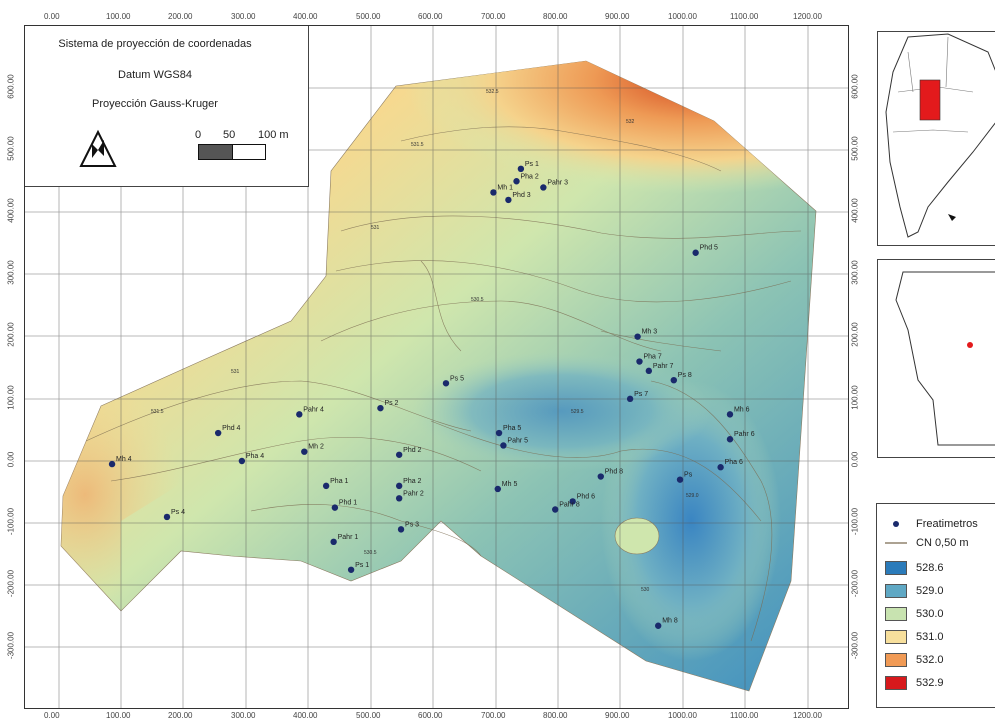  I want to click on freatimetro-label: Ps 8, so click(685, 375).